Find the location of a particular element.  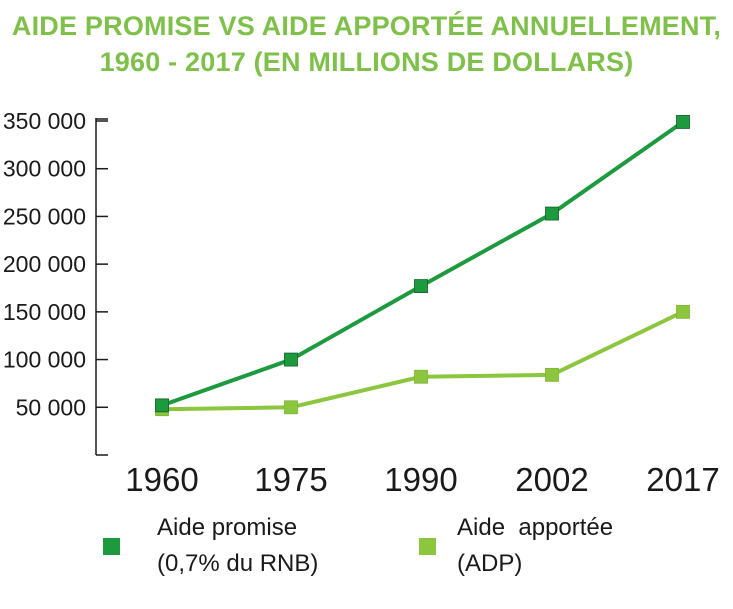

axes is located at coordinates (101, 287).